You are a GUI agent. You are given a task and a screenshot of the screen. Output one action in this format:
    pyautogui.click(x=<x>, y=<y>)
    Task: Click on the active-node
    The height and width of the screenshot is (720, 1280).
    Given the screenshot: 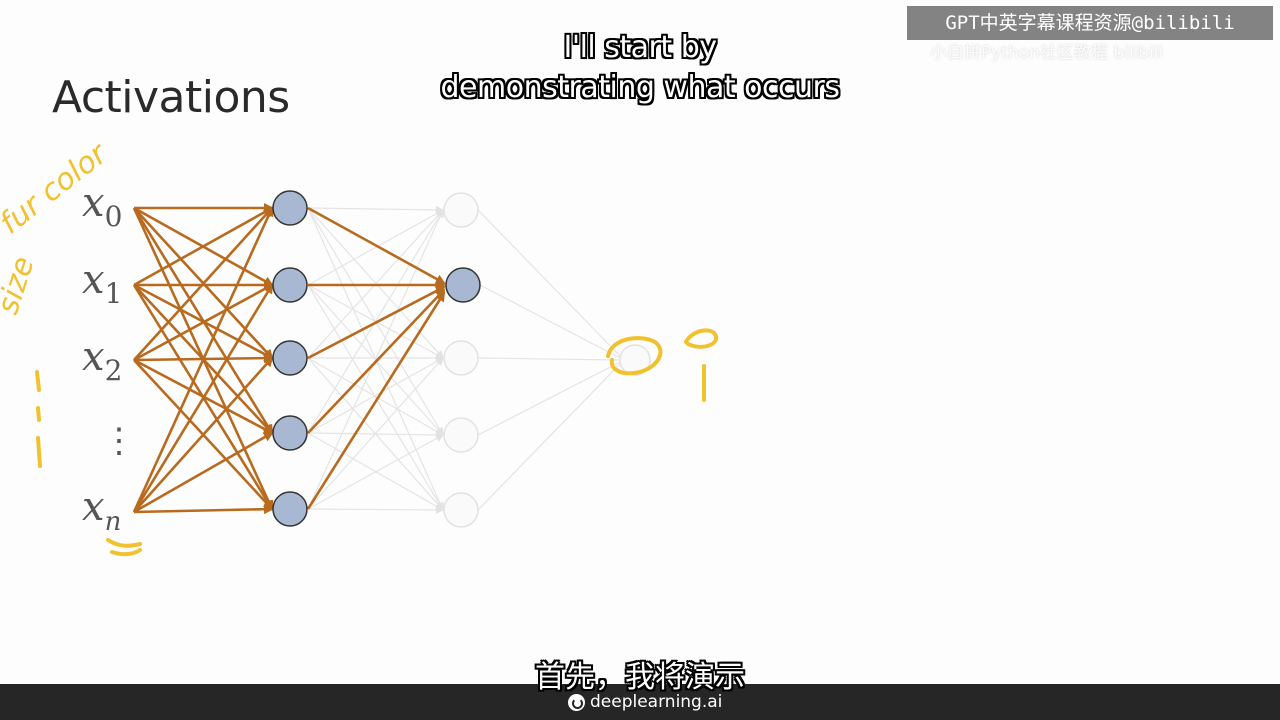 What is the action you would take?
    pyautogui.click(x=463, y=285)
    